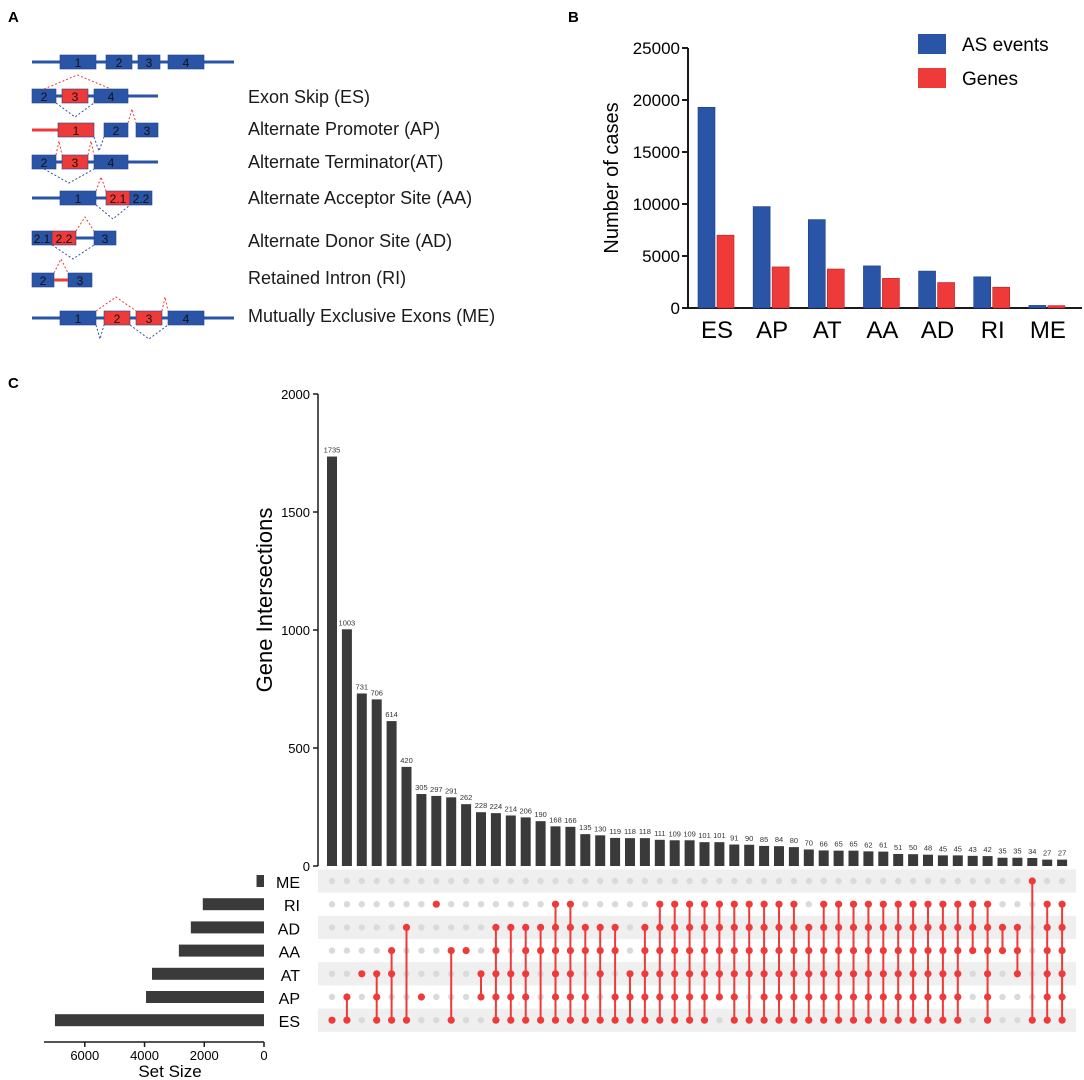 Image resolution: width=1084 pixels, height=1080 pixels. I want to click on intersection-bar-label: 45, so click(943, 848).